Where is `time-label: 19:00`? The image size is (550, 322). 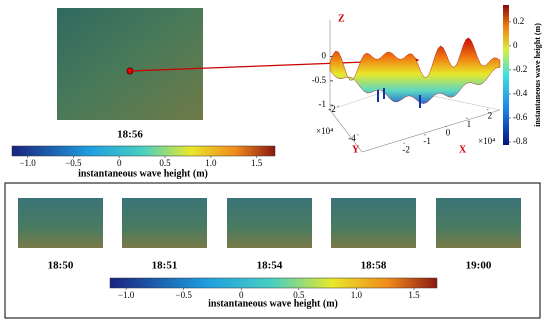
time-label: 19:00 is located at coordinates (479, 266).